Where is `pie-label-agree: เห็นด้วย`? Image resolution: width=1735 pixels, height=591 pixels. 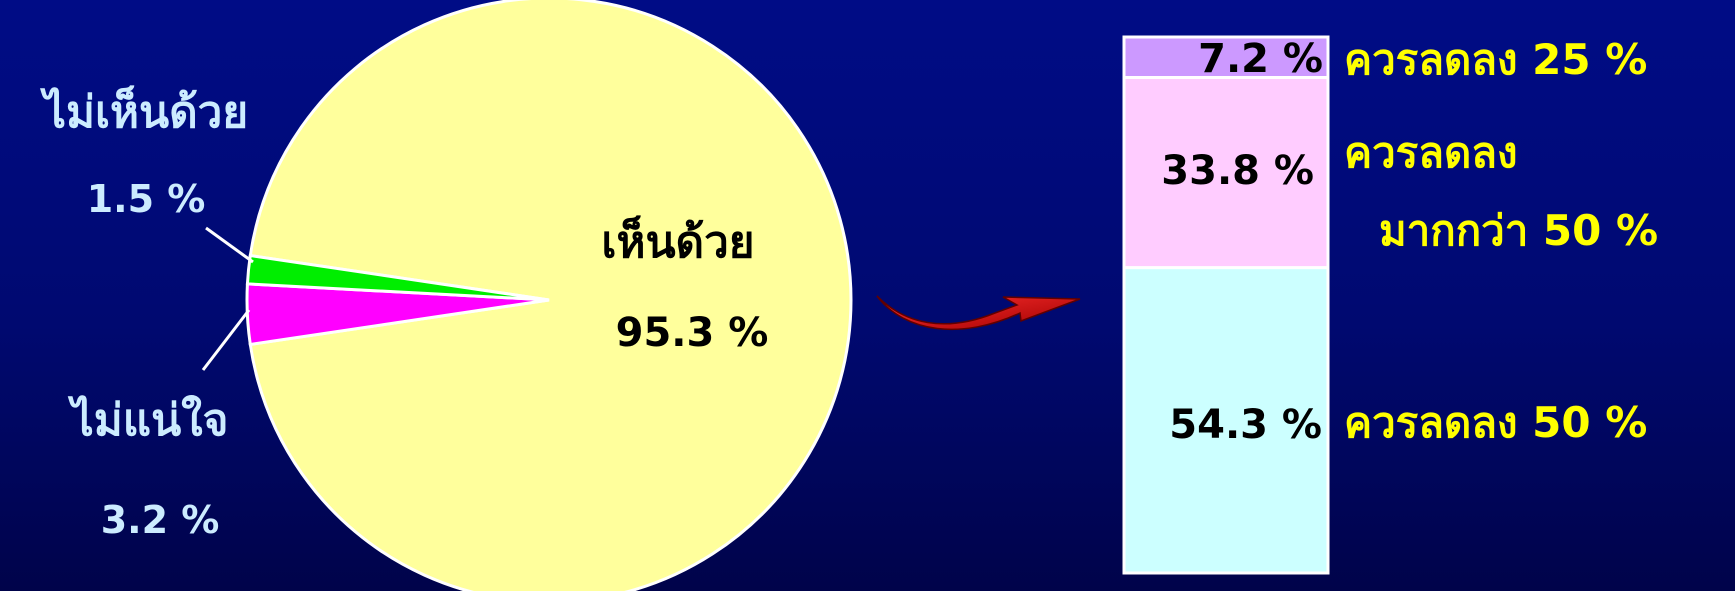
pie-label-agree: เห็นด้วย is located at coordinates (677, 241).